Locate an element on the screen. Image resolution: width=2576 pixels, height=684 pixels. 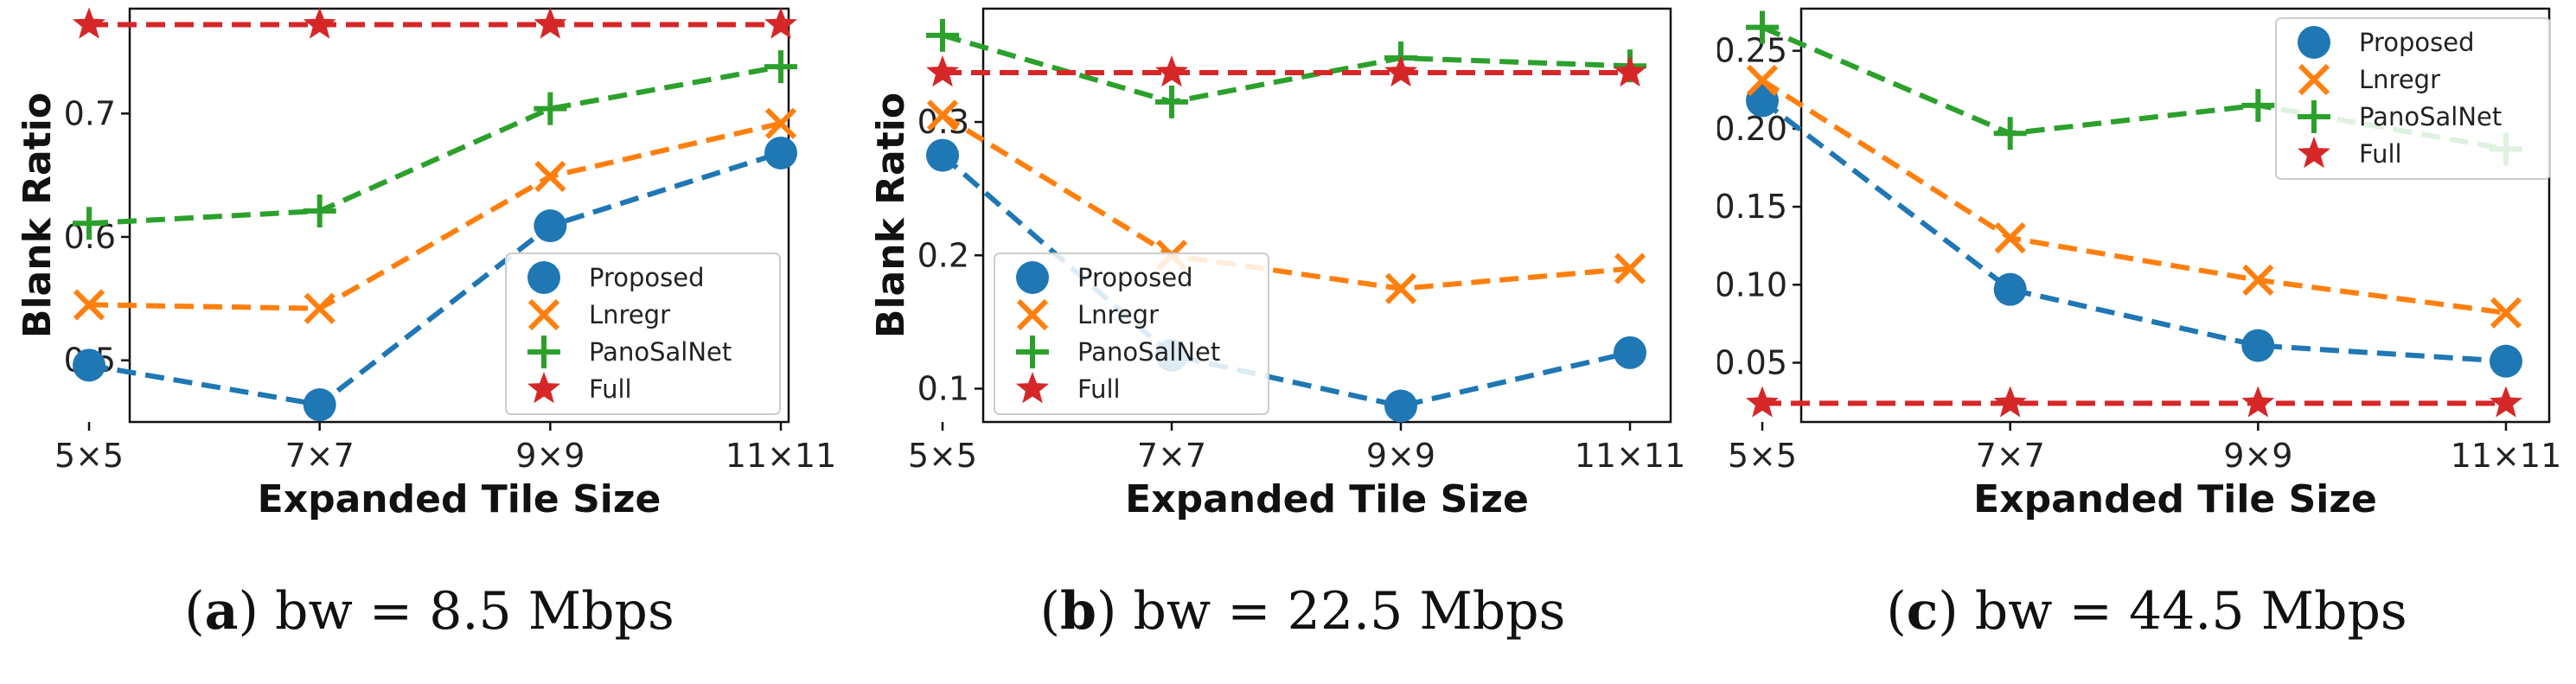
y-tick-label: 0.2 is located at coordinates (943, 255).